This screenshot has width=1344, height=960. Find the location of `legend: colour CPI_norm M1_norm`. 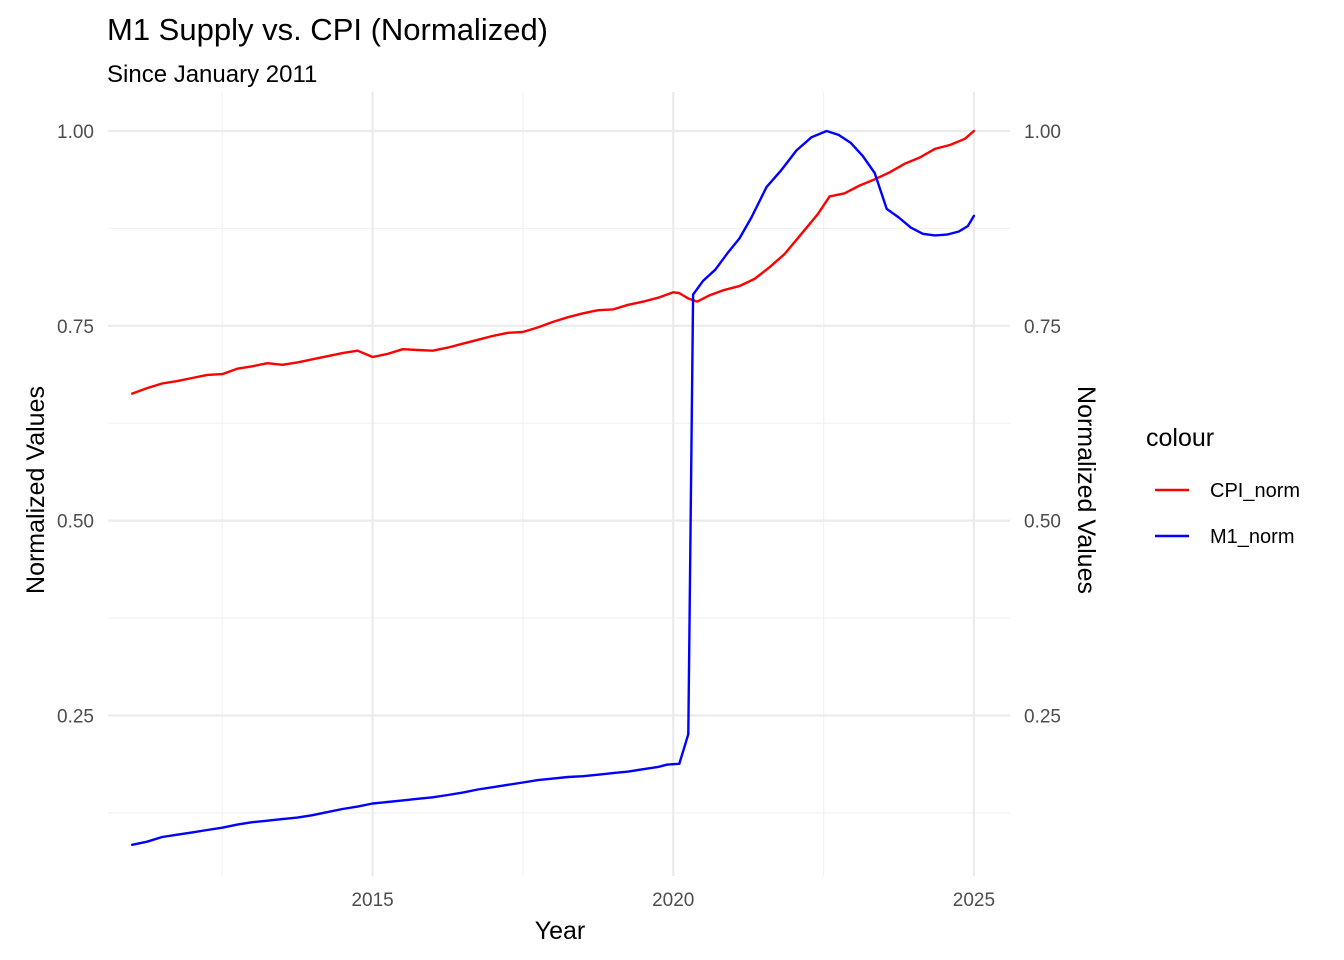

legend: colour CPI_norm M1_norm is located at coordinates (1223, 486).